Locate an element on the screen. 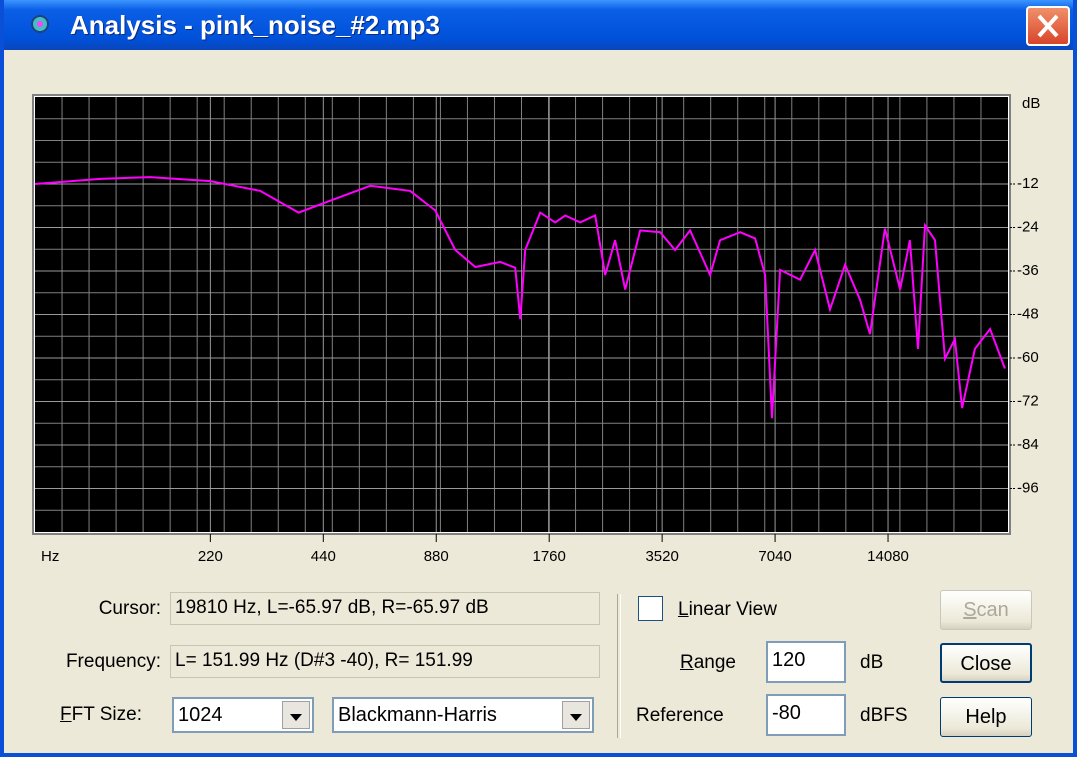 The image size is (1077, 757). app-icon is located at coordinates (40, 24).